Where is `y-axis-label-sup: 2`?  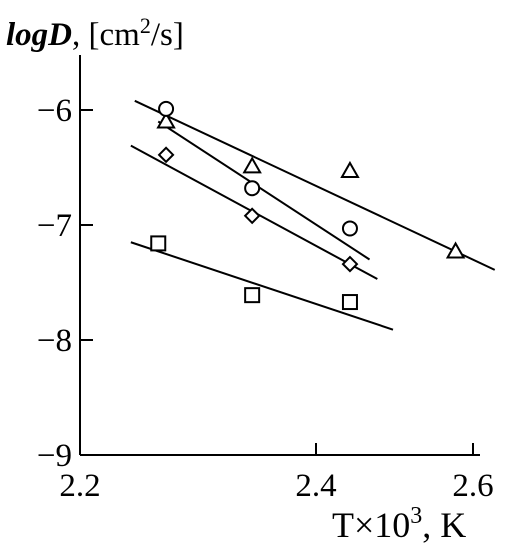 y-axis-label-sup: 2 is located at coordinates (145, 25).